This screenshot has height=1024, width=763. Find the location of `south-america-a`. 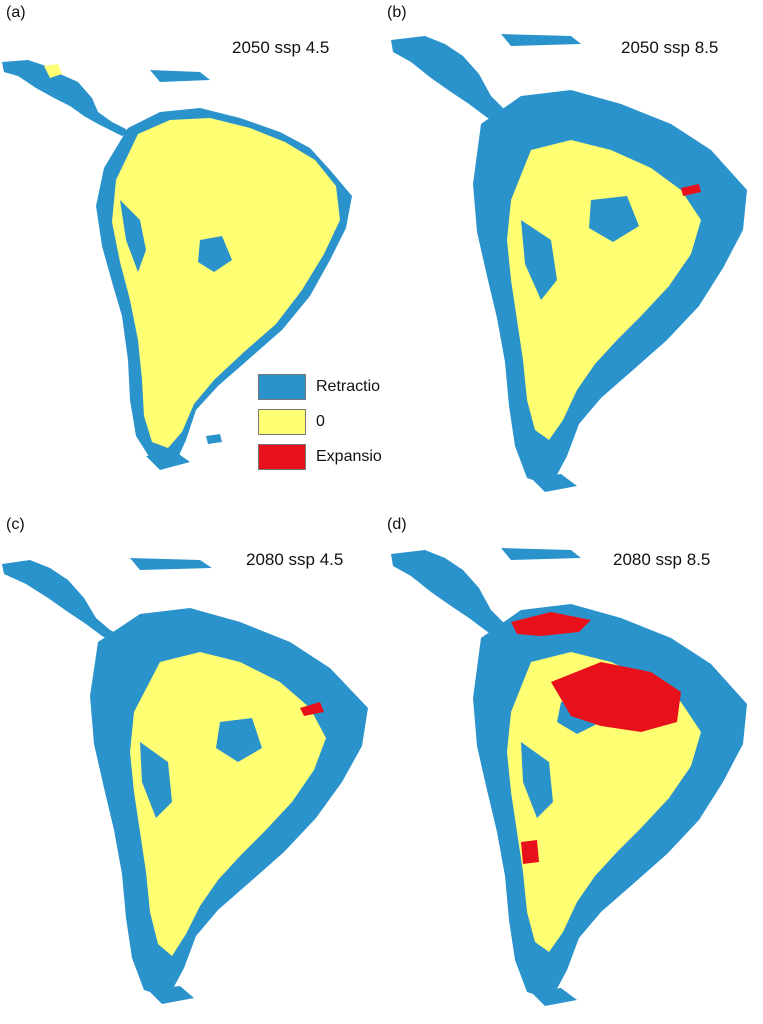

south-america-a is located at coordinates (224, 289).